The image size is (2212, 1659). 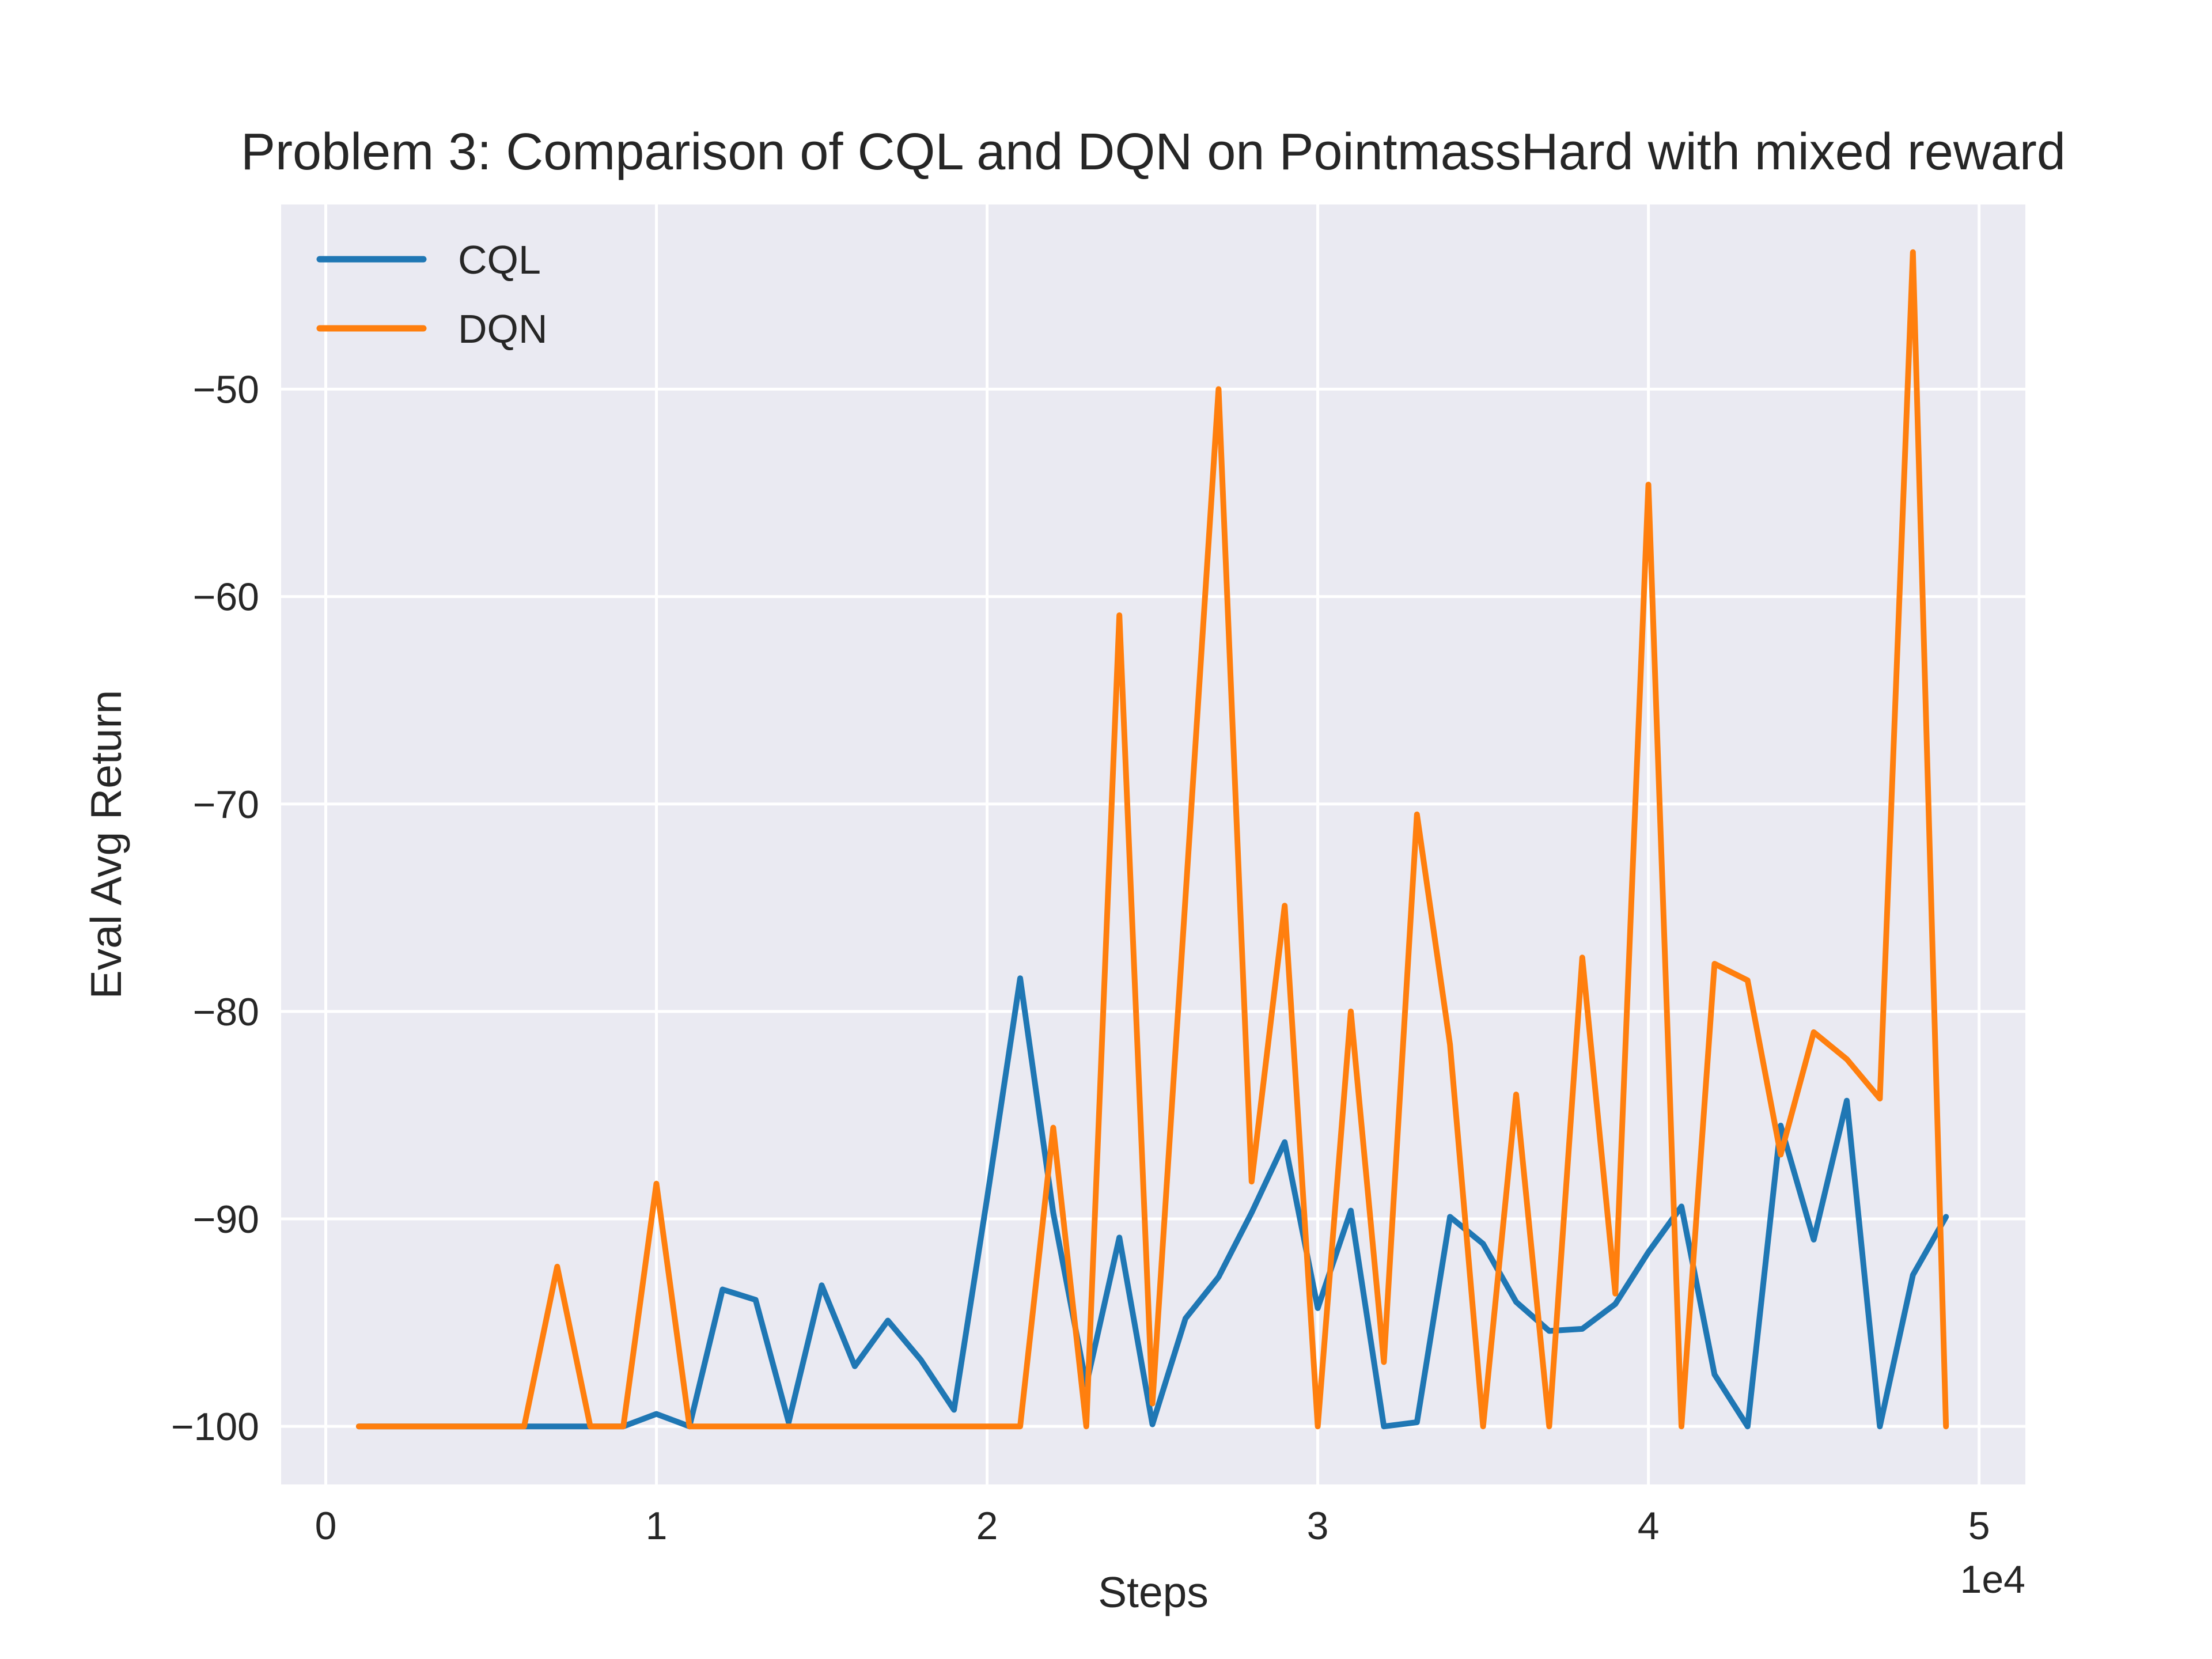 What do you see at coordinates (1992, 1579) in the screenshot?
I see `x-offset-label: 1e4` at bounding box center [1992, 1579].